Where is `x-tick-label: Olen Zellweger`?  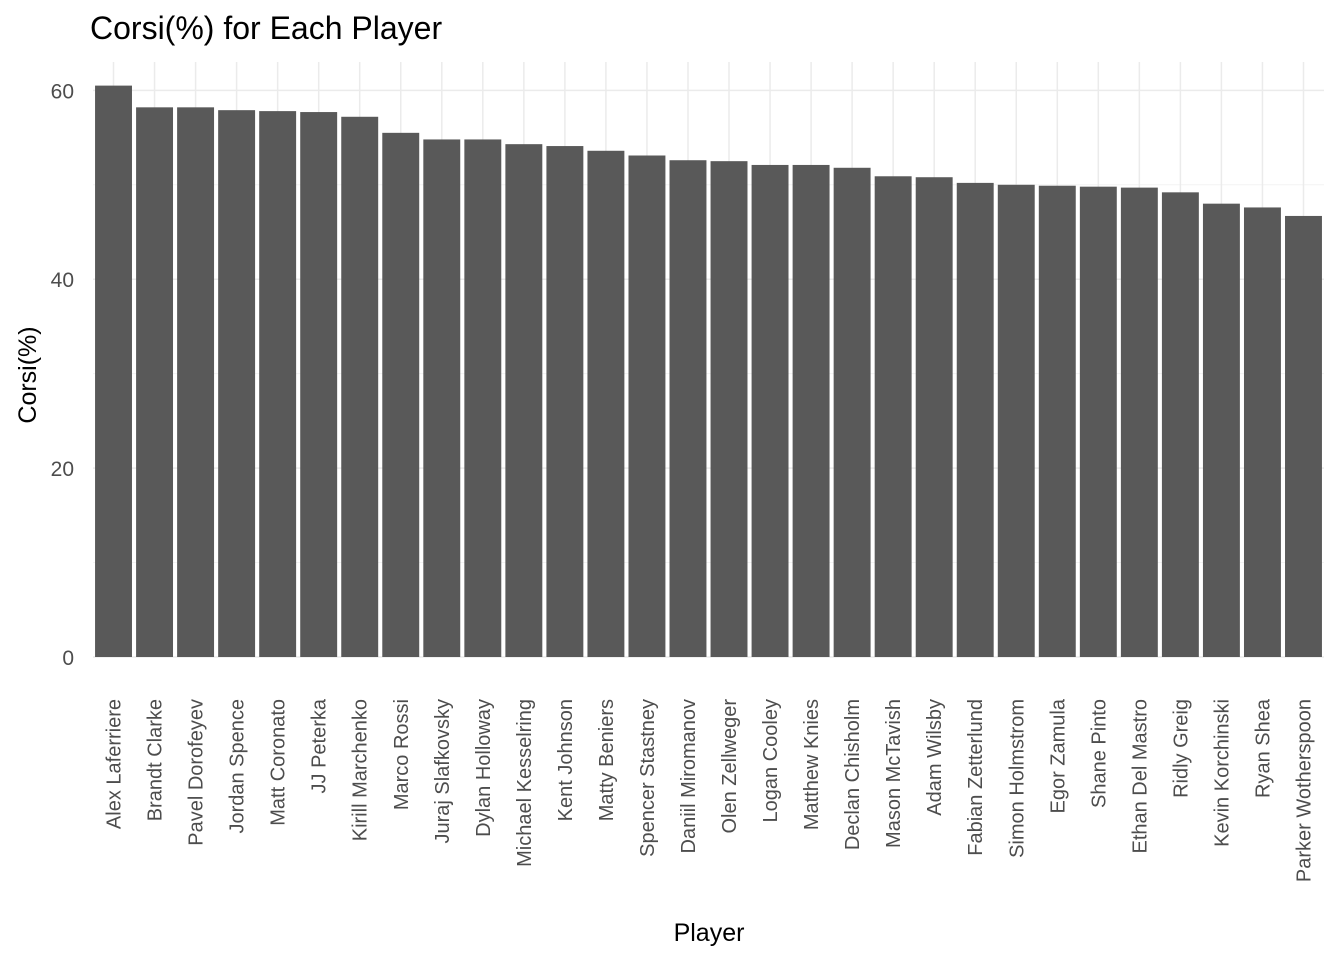 x-tick-label: Olen Zellweger is located at coordinates (730, 766).